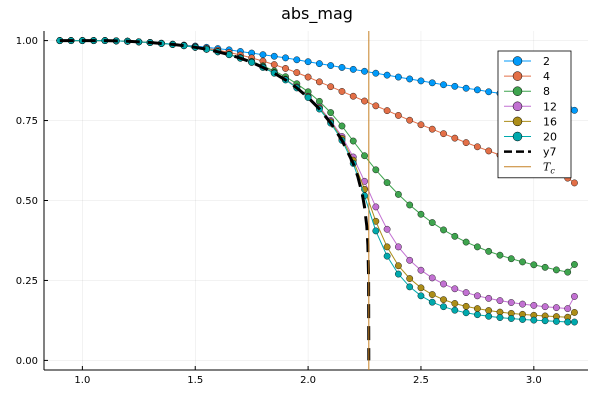 Image resolution: width=600 pixels, height=400 pixels. What do you see at coordinates (550, 106) in the screenshot?
I see `legend-label: 12` at bounding box center [550, 106].